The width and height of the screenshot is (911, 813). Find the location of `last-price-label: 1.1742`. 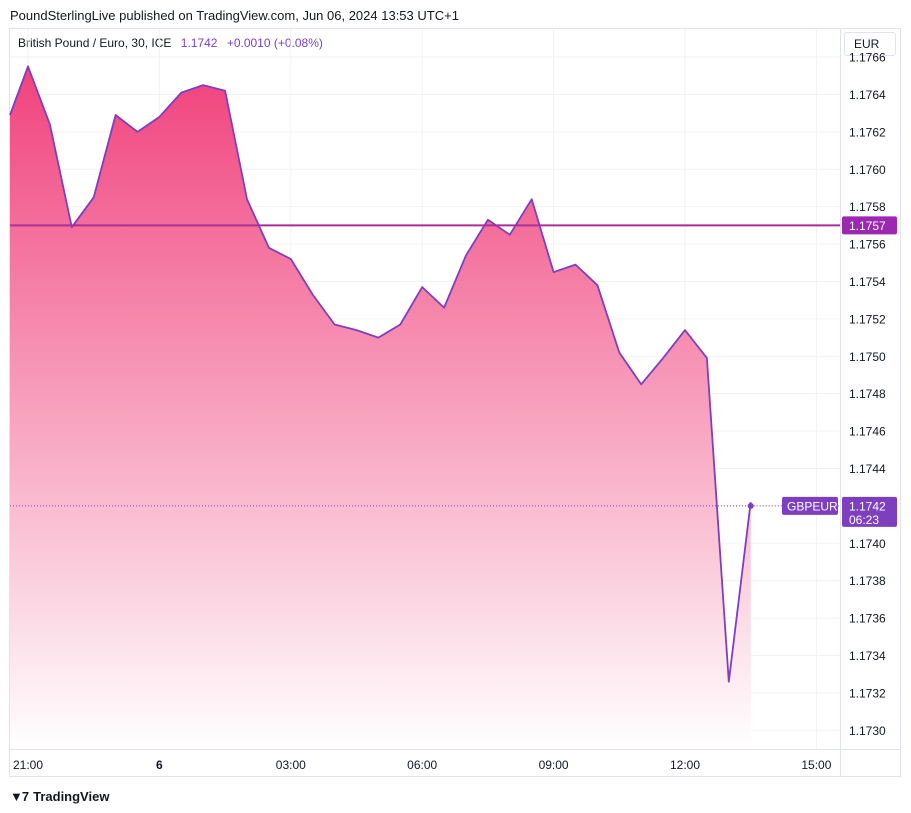

last-price-label: 1.1742 is located at coordinates (867, 506).